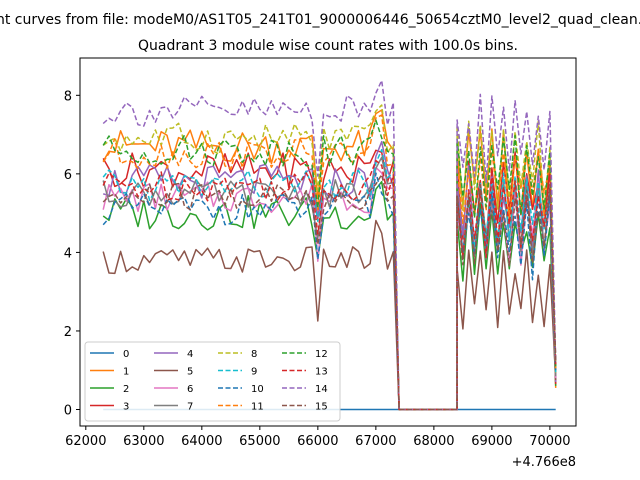  Describe the element at coordinates (317, 441) in the screenshot. I see `x-tick-label: 66000` at that location.